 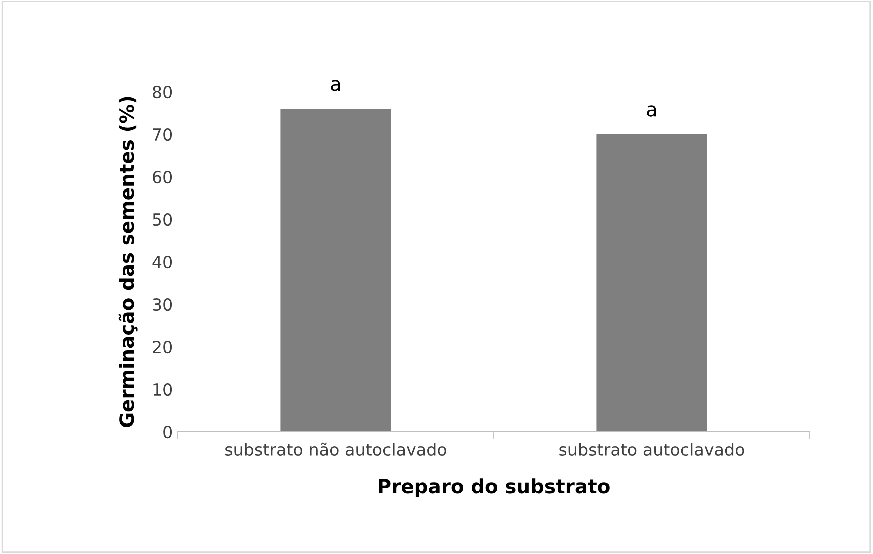 What do you see at coordinates (163, 389) in the screenshot?
I see `y-tick-label: 10` at bounding box center [163, 389].